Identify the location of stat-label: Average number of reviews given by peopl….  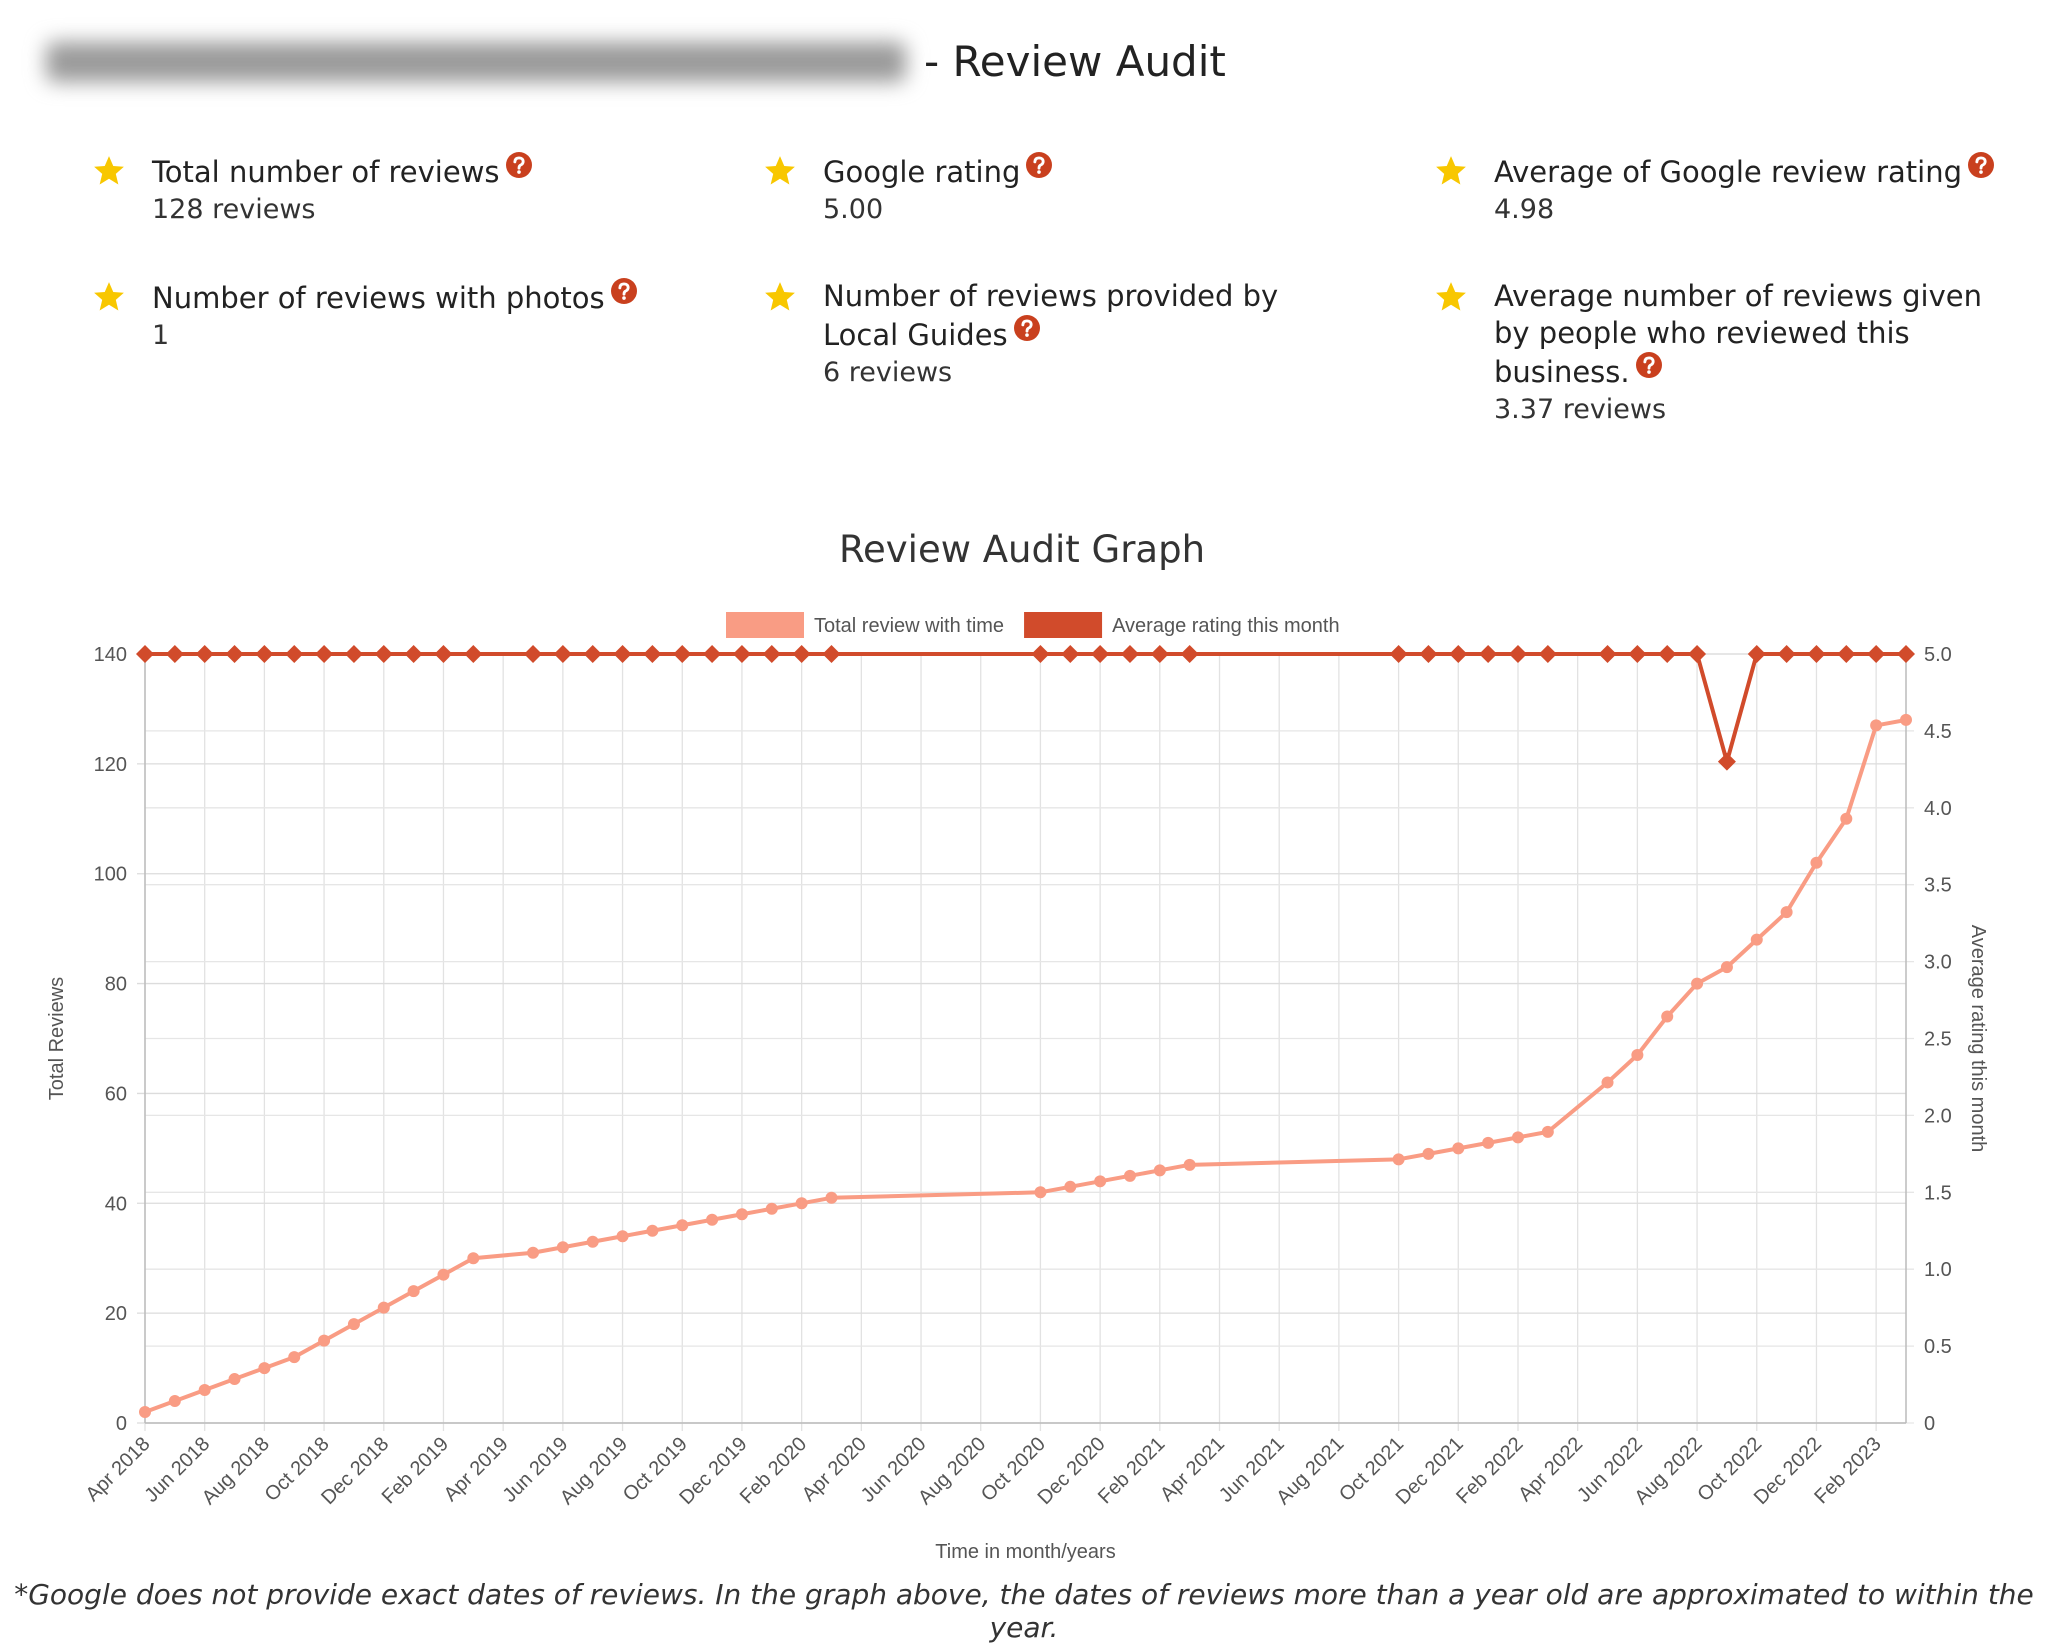
(1744, 334).